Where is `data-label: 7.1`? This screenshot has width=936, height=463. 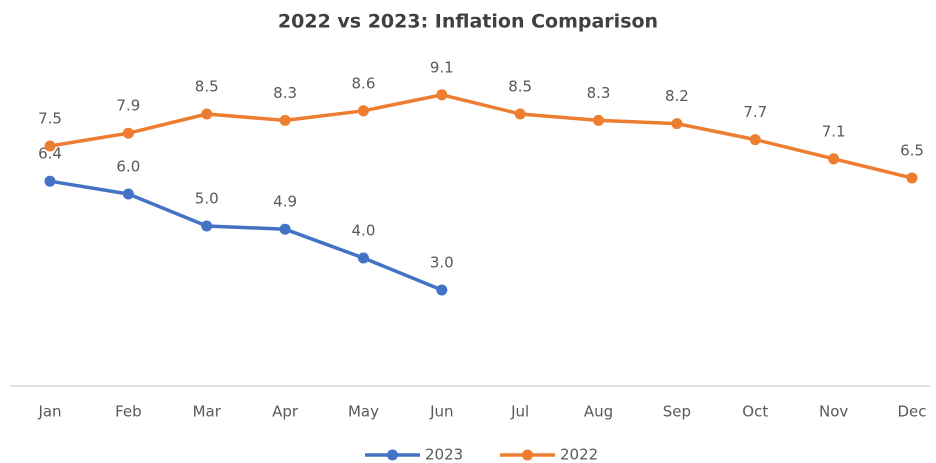
data-label: 7.1 is located at coordinates (834, 131).